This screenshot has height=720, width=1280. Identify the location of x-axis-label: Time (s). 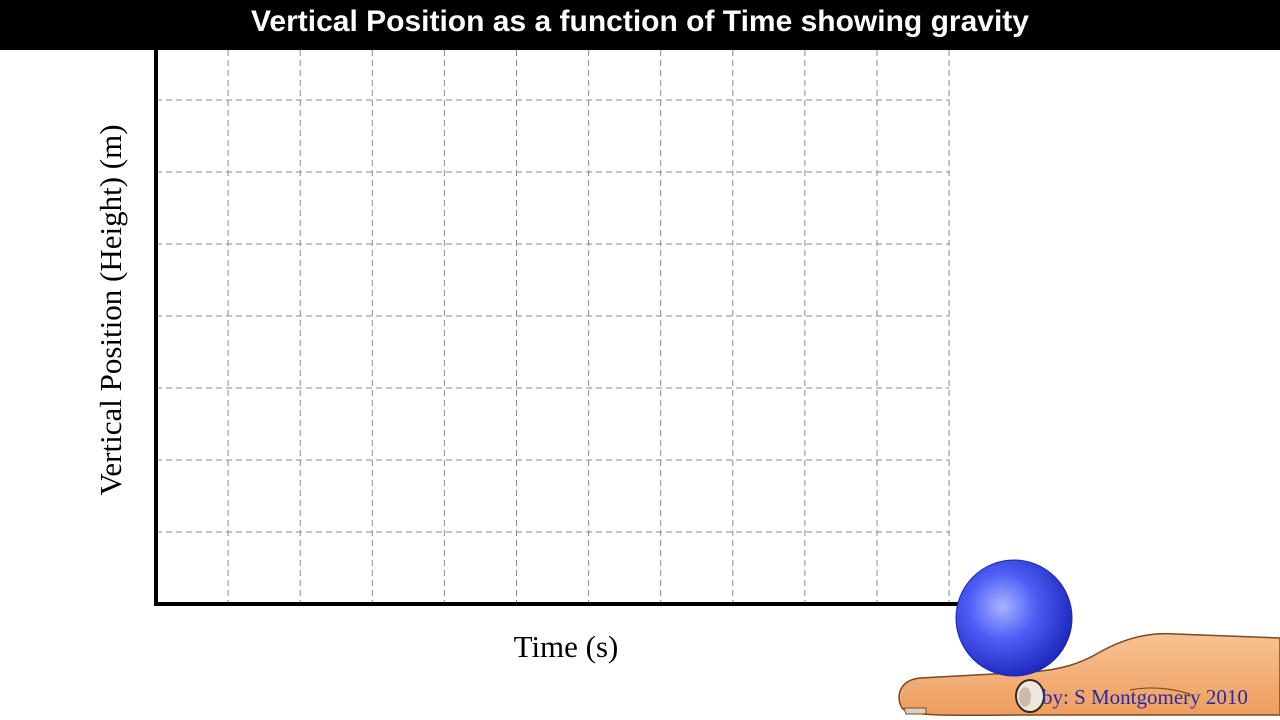
(566, 646).